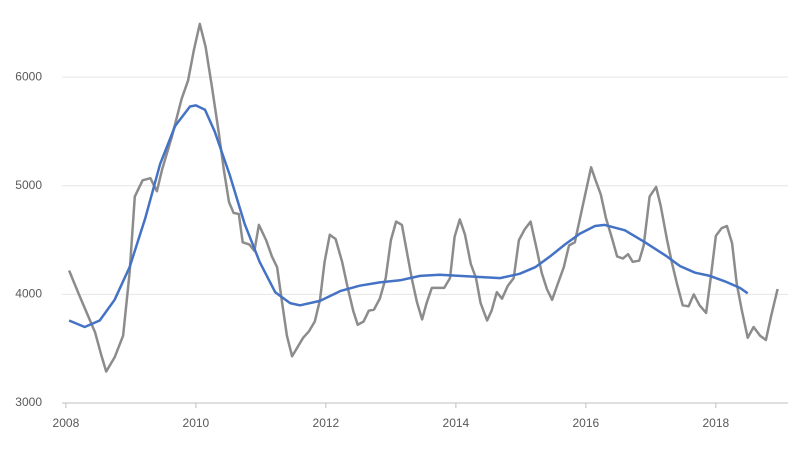 This screenshot has width=800, height=450. Describe the element at coordinates (28, 76) in the screenshot. I see `y-tick-label: 6000` at that location.